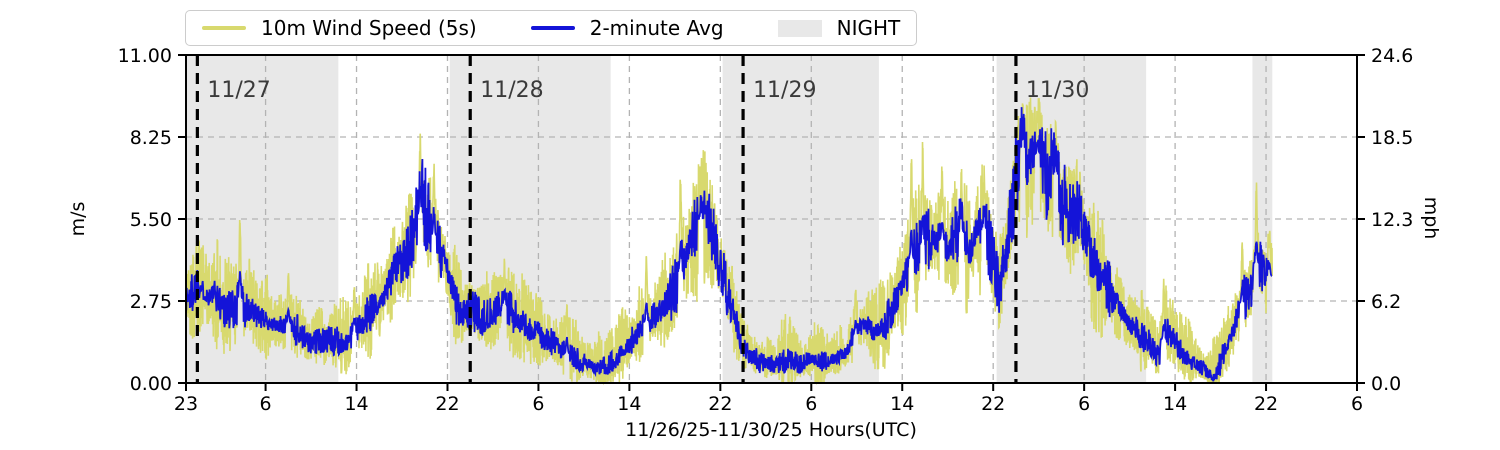 This screenshot has width=1500, height=450. I want to click on x-tick-label: 23, so click(186, 404).